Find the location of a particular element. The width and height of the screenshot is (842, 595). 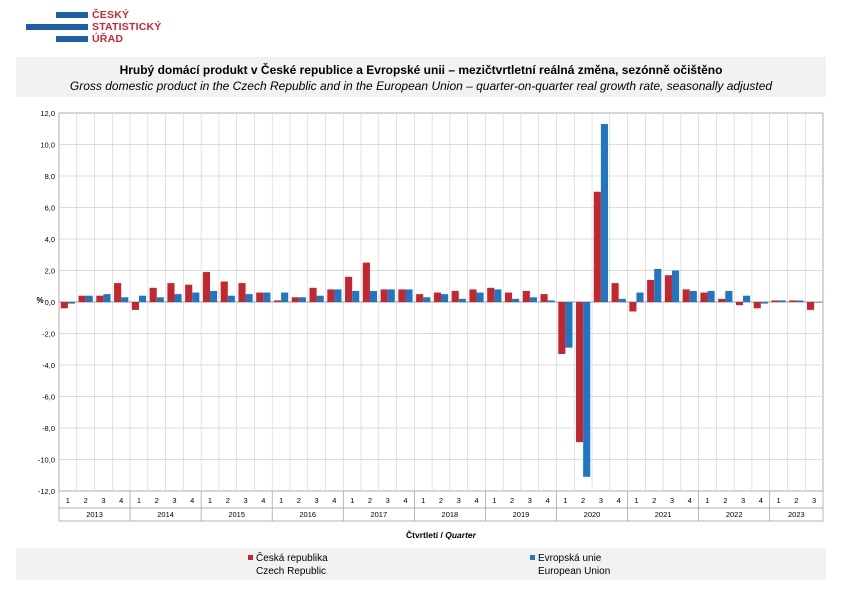

y-tick-label: 8,0 is located at coordinates (50, 176).